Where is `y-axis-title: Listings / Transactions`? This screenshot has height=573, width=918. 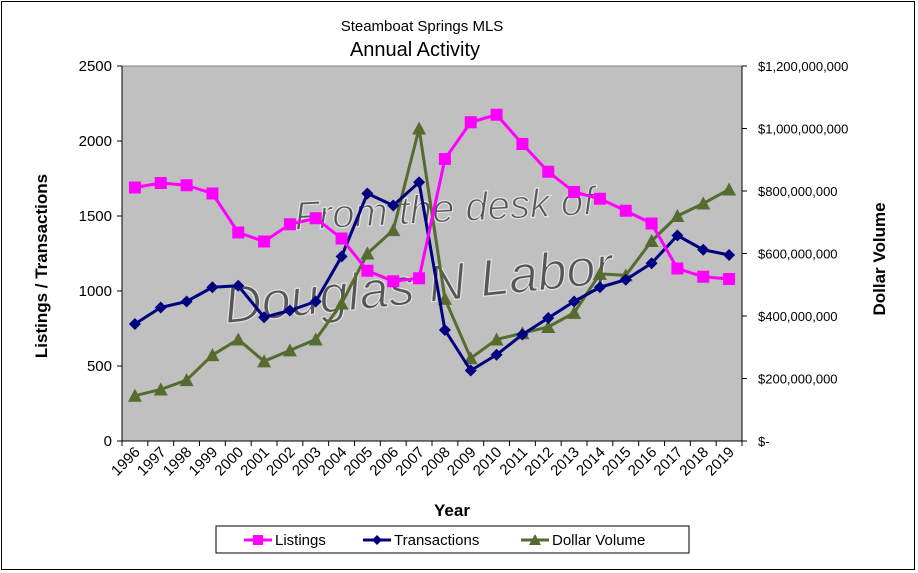
y-axis-title: Listings / Transactions is located at coordinates (41, 266).